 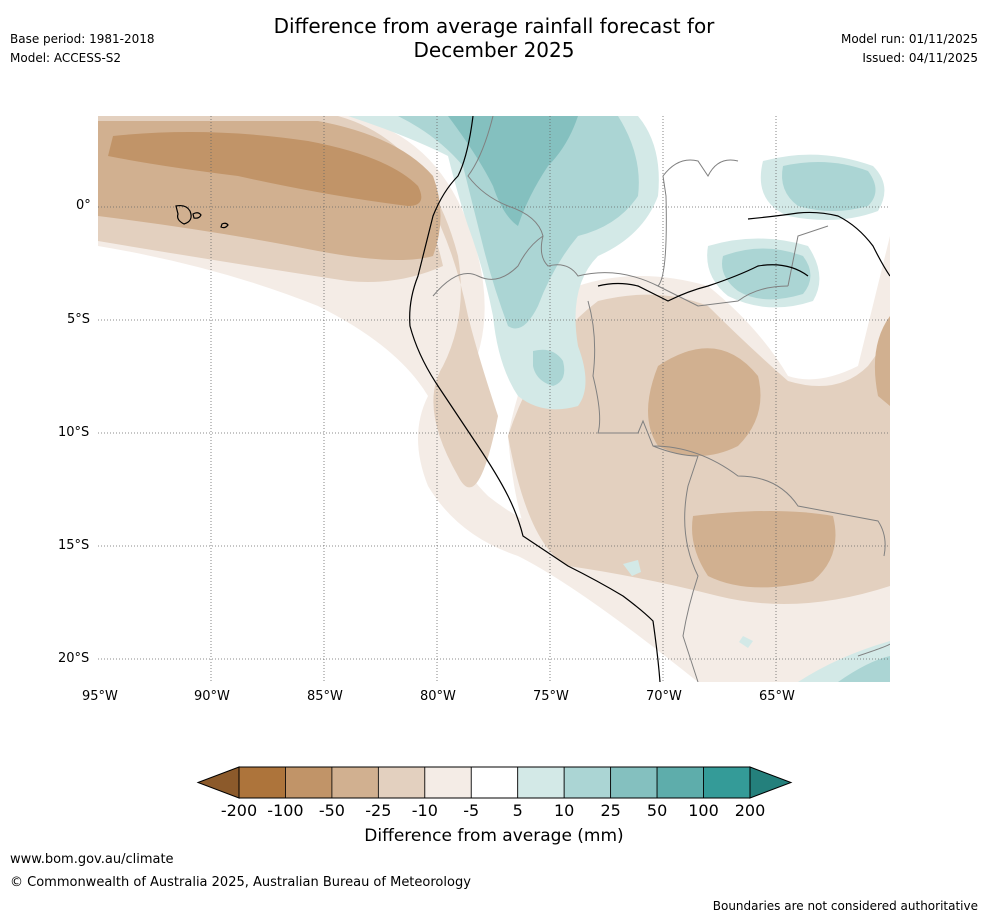 I want to click on model-text: Model: ACCESS-S2, so click(x=66, y=58).